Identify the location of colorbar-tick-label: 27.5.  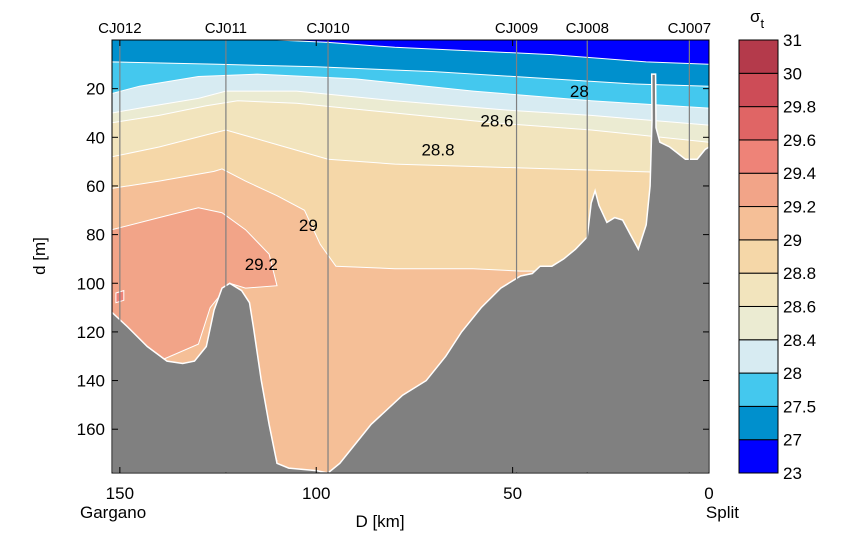
(799, 406).